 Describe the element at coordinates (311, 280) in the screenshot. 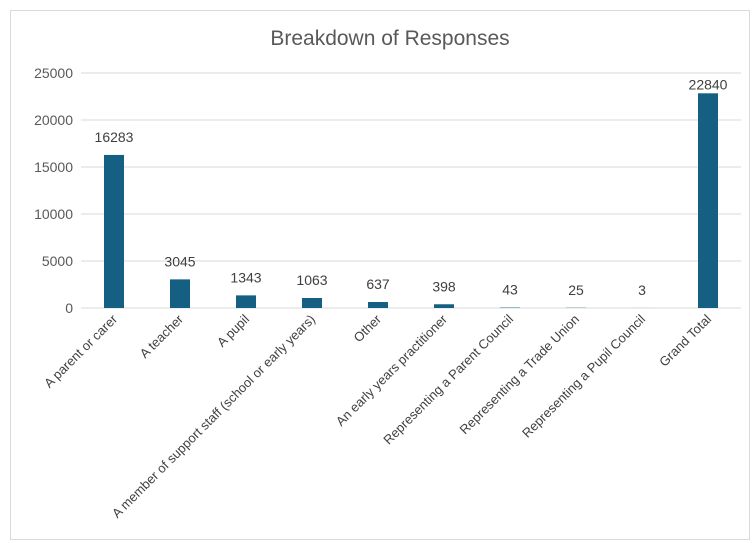

I see `data-label: 1063` at that location.